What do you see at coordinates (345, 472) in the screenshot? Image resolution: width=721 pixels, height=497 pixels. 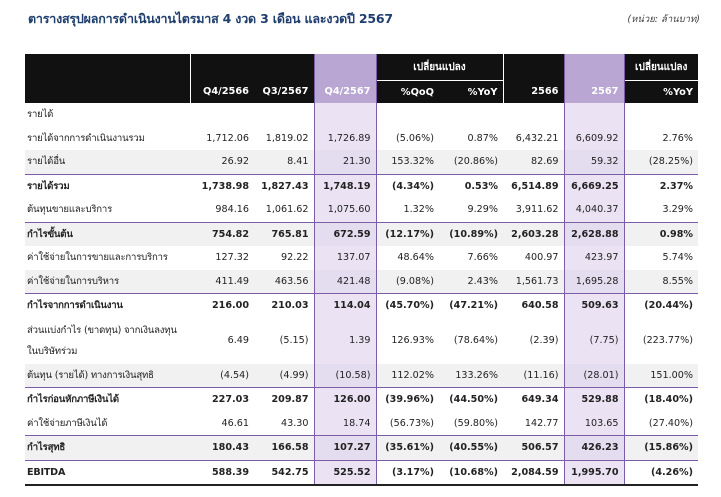 I see `table-cell: 525.52` at bounding box center [345, 472].